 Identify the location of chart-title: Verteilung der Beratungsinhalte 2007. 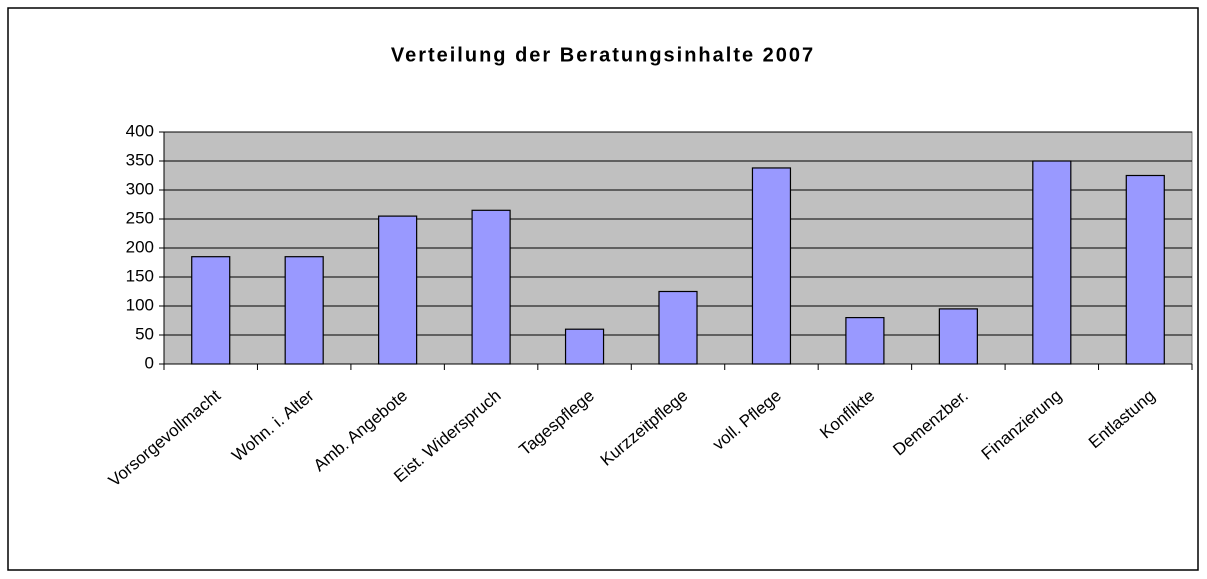
(603, 55).